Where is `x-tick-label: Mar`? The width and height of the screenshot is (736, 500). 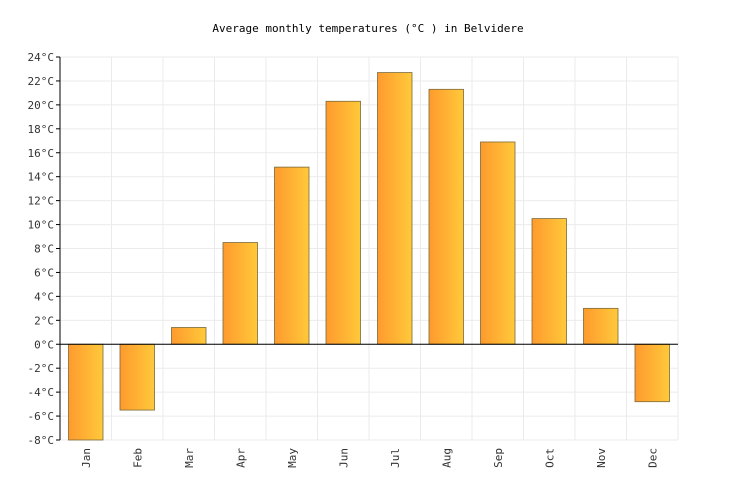
x-tick-label: Mar is located at coordinates (189, 458).